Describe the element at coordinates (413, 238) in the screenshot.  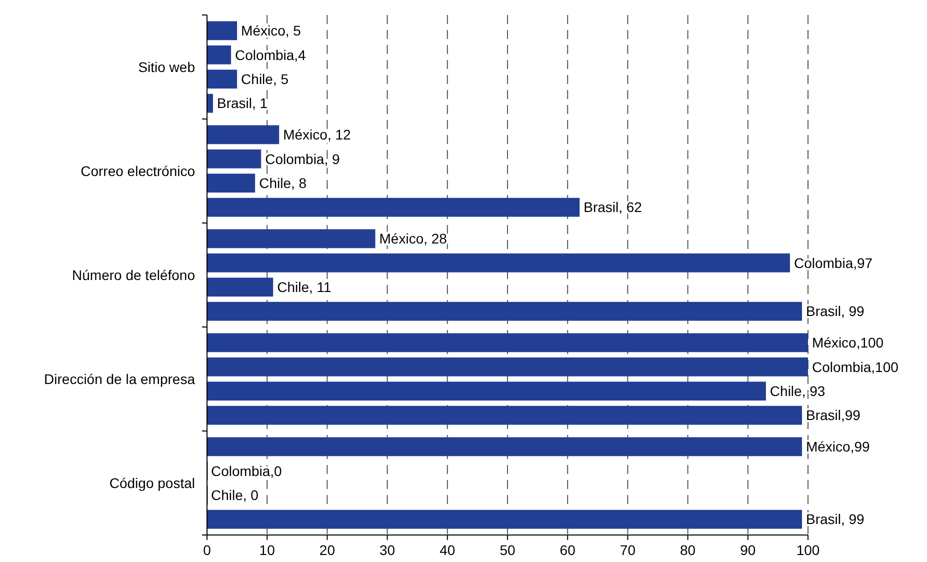
I see `data-label: México, 28` at that location.